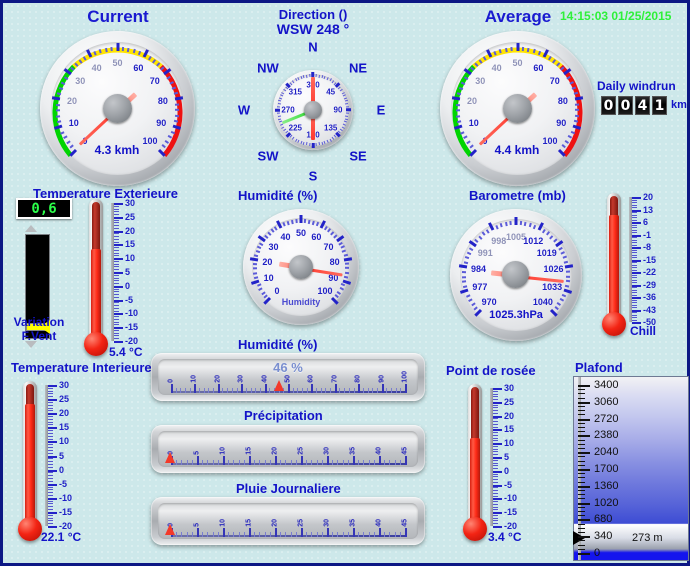  What do you see at coordinates (650, 272) in the screenshot?
I see `thermometer-tick-label: -22` at bounding box center [650, 272].